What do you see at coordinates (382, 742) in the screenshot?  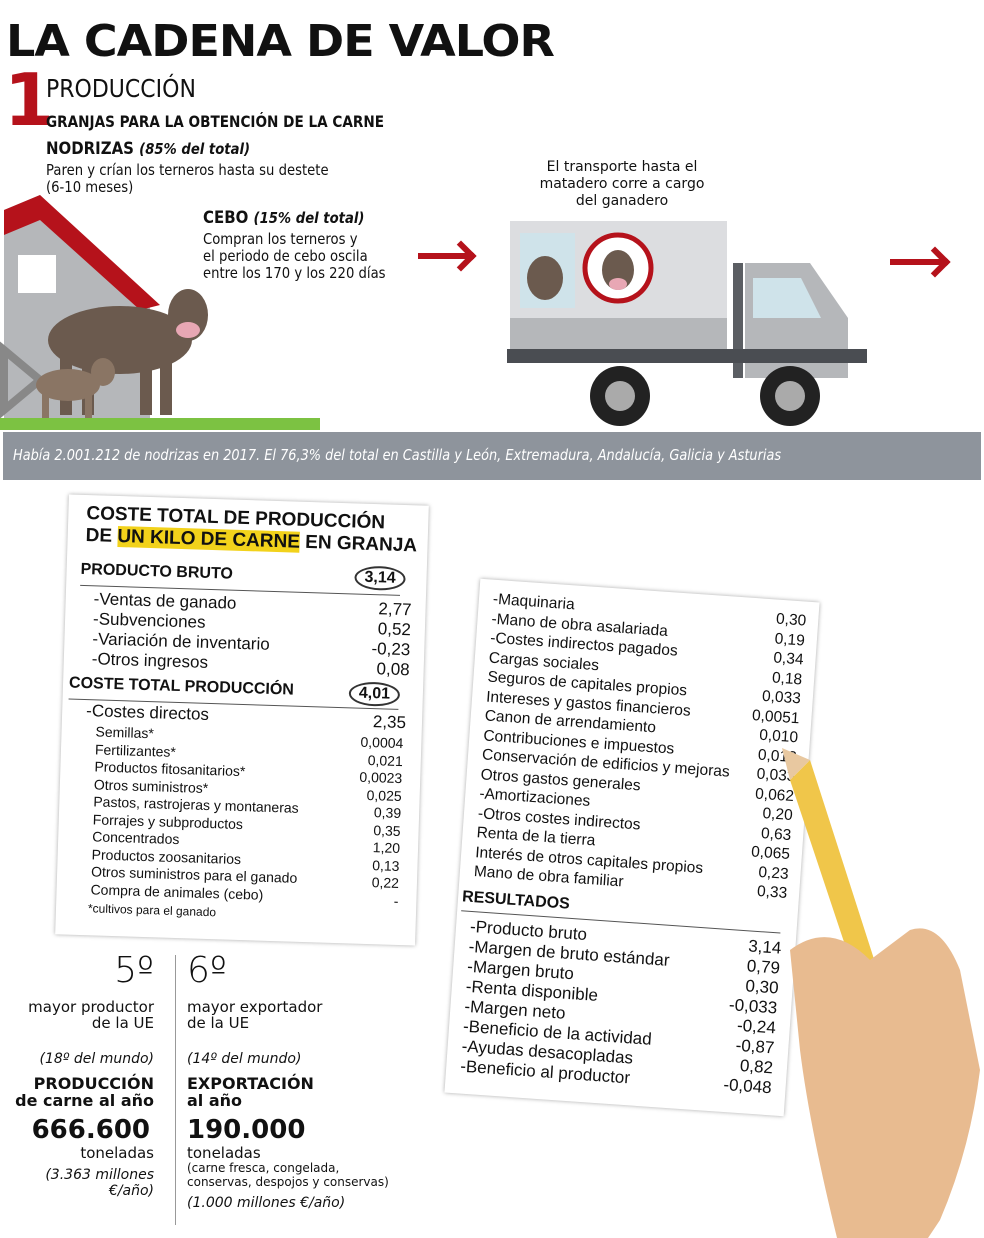 I see `coste-directo-value: 0,0004` at bounding box center [382, 742].